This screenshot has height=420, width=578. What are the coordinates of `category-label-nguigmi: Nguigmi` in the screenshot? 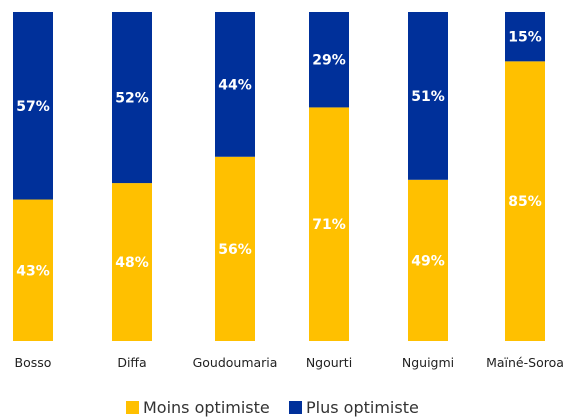 It's located at (428, 362).